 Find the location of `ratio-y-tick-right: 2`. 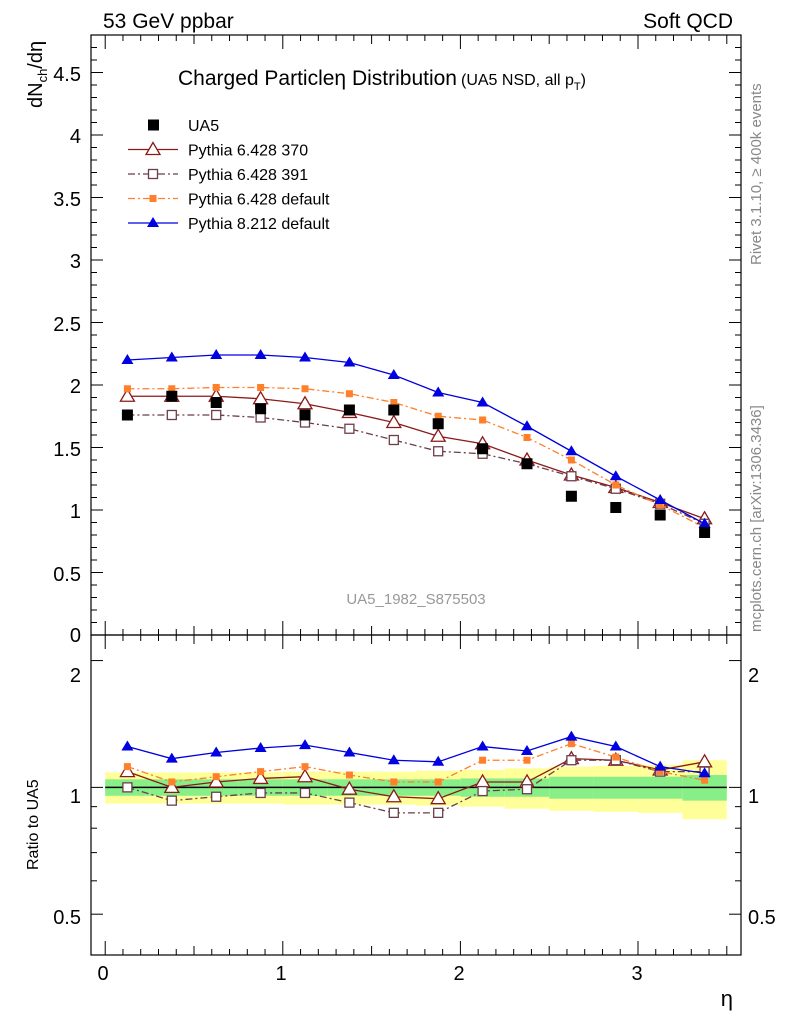

ratio-y-tick-right: 2 is located at coordinates (753, 676).